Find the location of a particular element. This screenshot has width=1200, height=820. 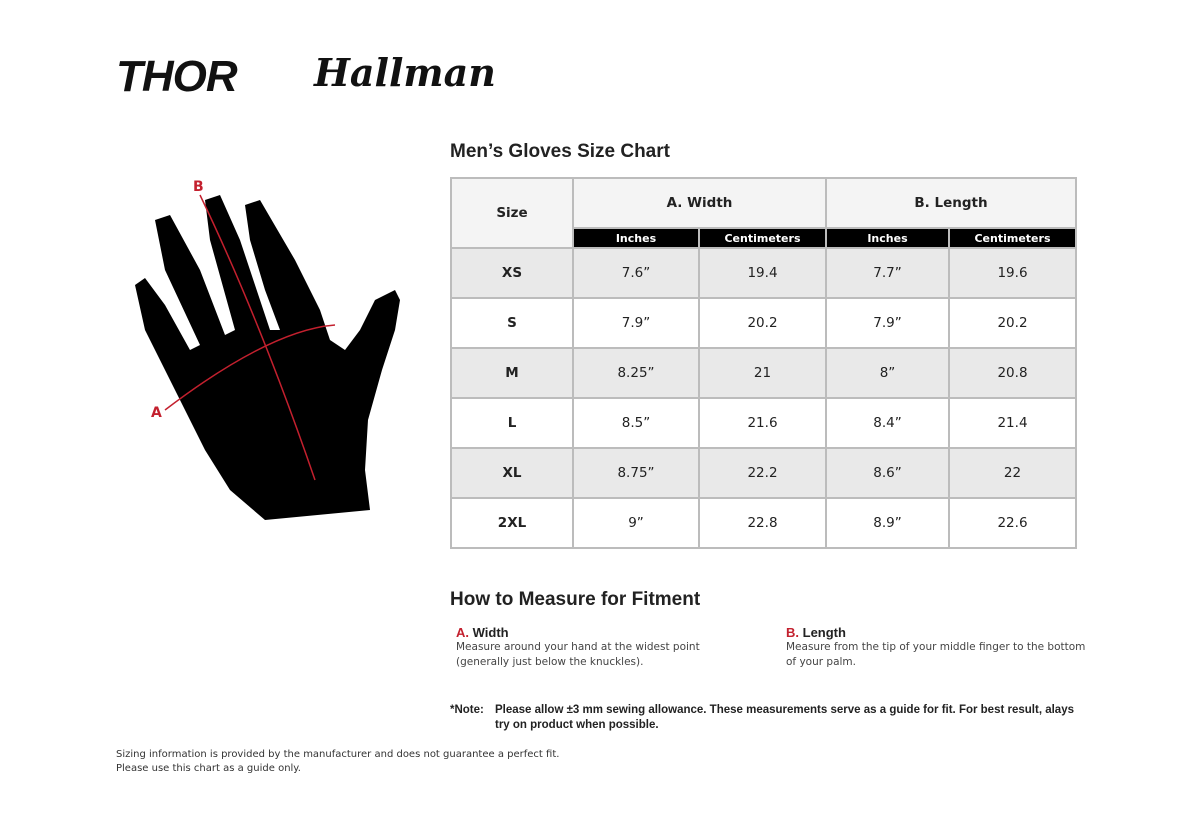

value-cell: 22.8 is located at coordinates (762, 523).